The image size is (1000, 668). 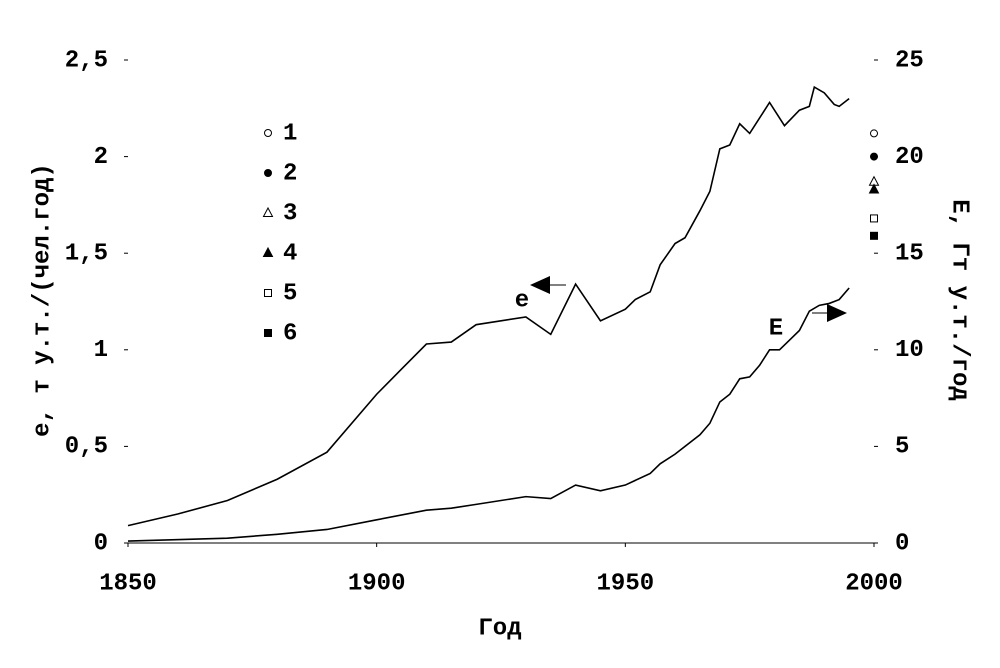 I want to click on x-tick-label: 1850, so click(x=128, y=583).